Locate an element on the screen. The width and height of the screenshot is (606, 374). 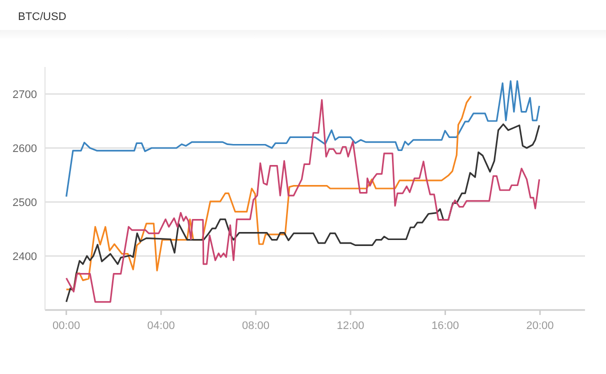
y-tick-label: 2600 is located at coordinates (24, 148).